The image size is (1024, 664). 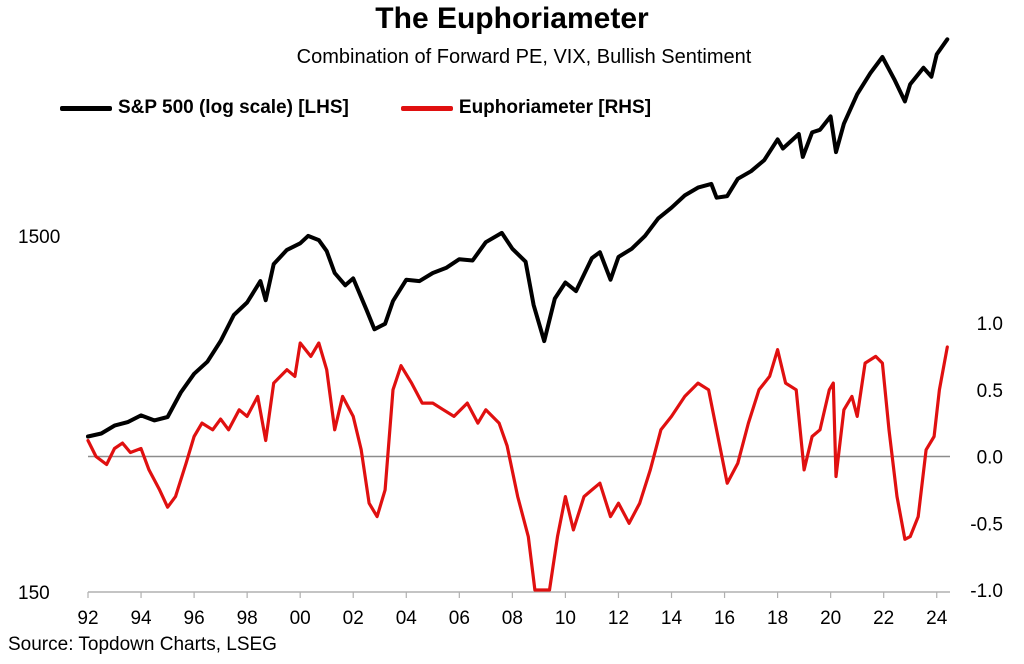 I want to click on x-tick-label: 06, so click(x=459, y=618).